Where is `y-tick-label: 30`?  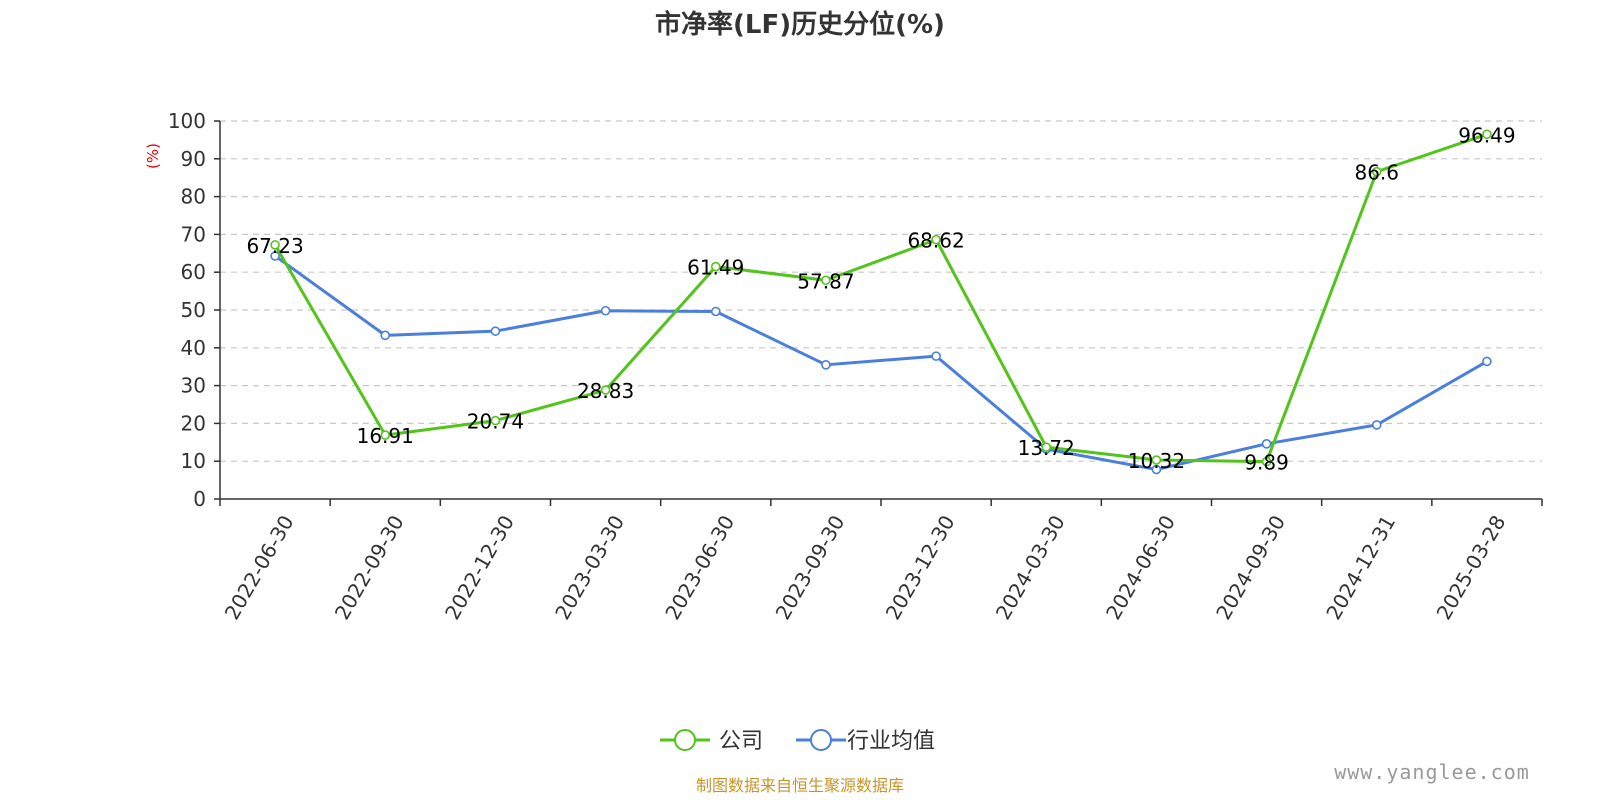 y-tick-label: 30 is located at coordinates (193, 386).